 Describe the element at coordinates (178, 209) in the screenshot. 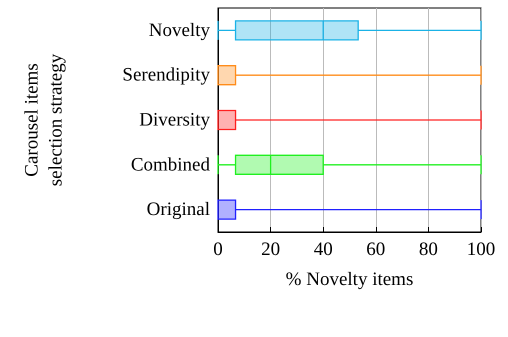

I see `y-tick-label: Original` at that location.